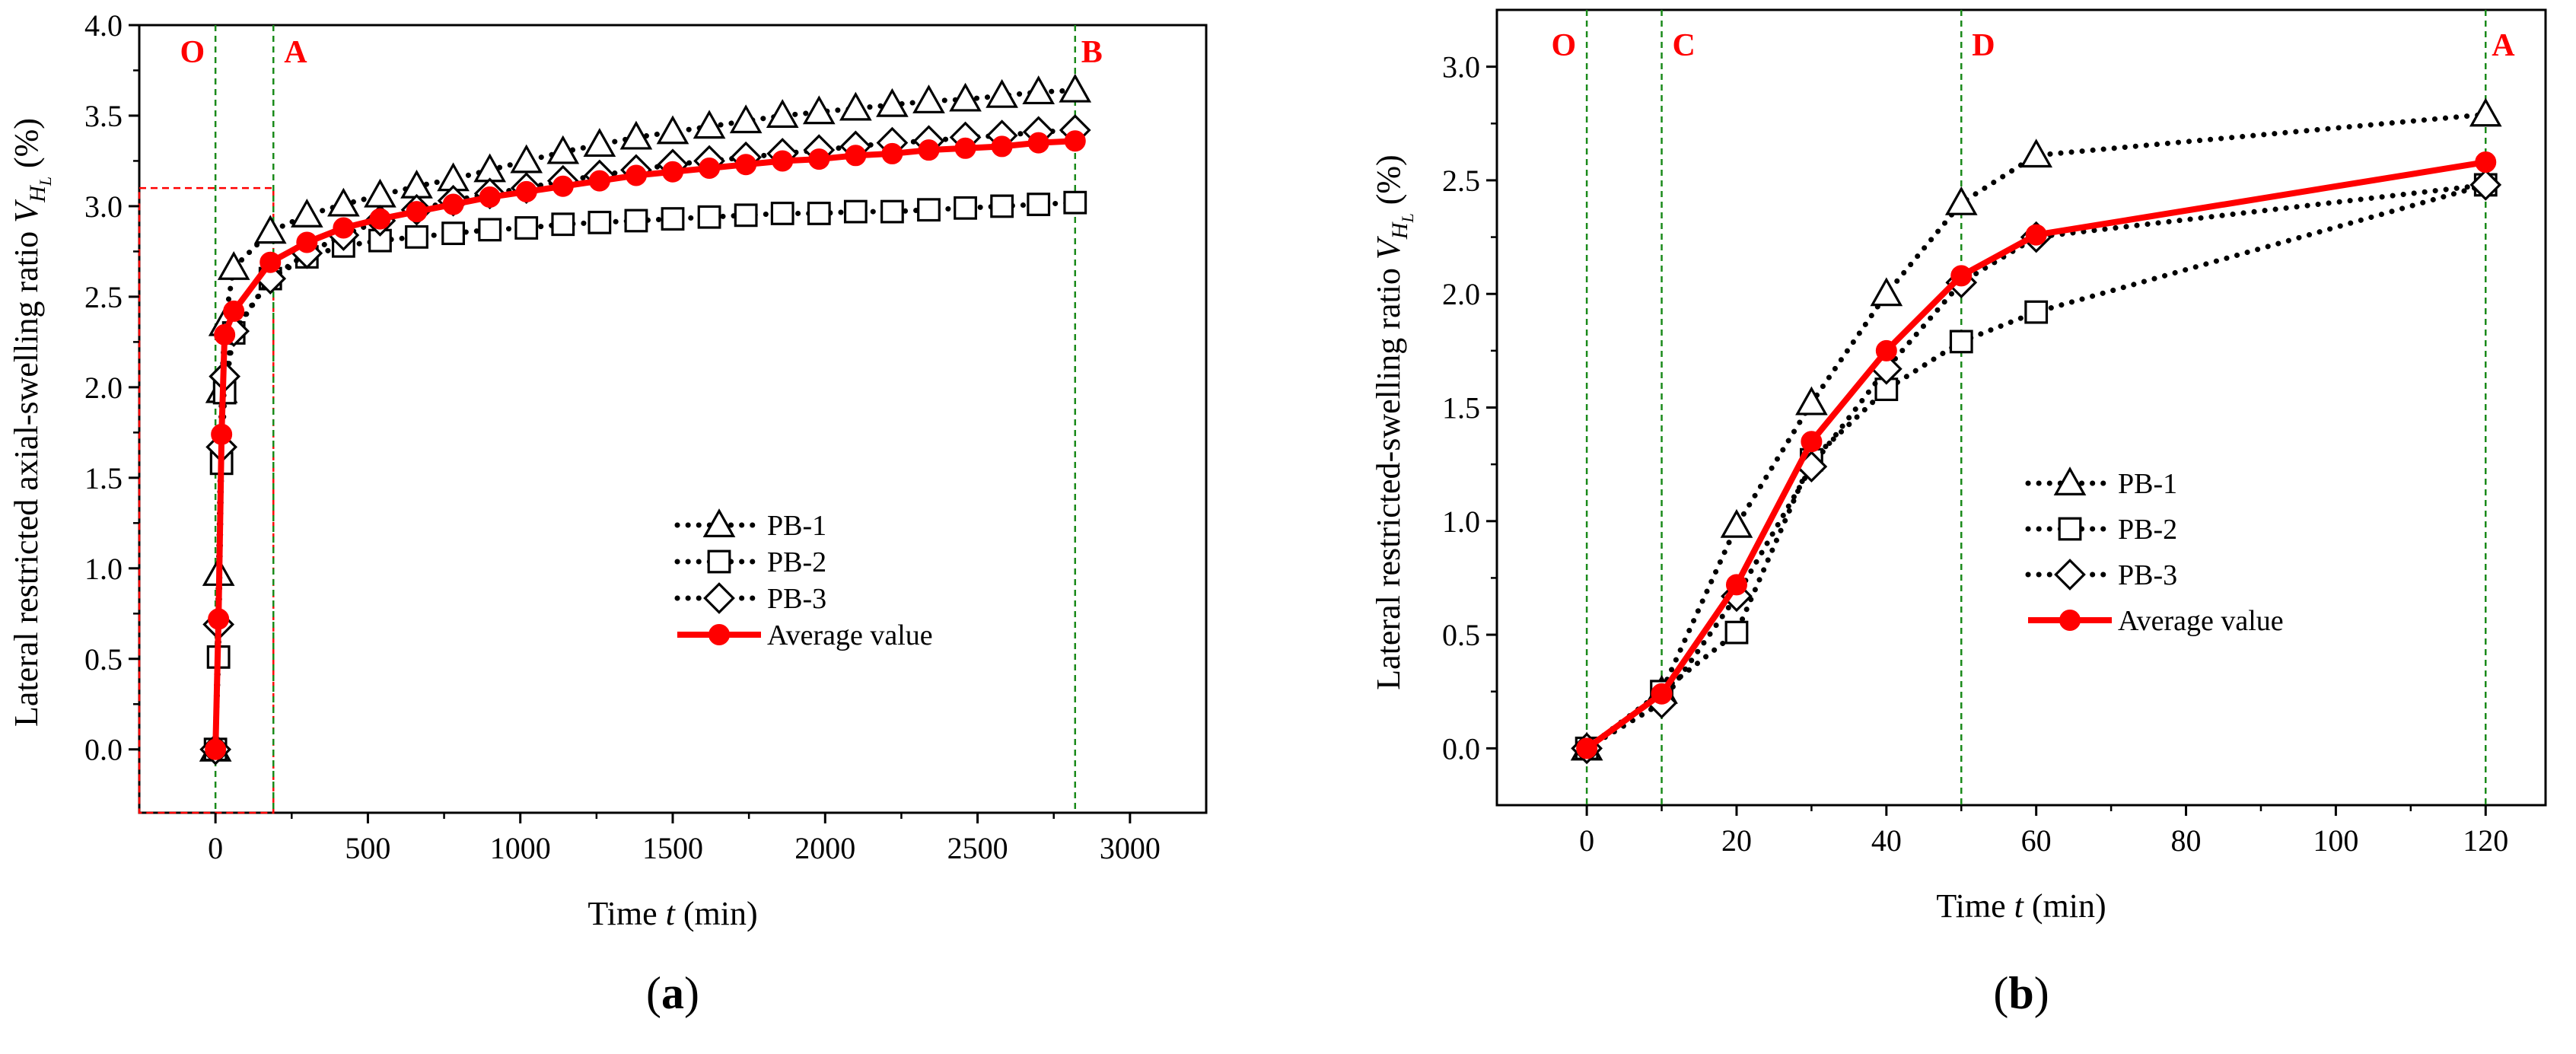 Image resolution: width=2576 pixels, height=1054 pixels. Describe the element at coordinates (1399, 230) in the screenshot. I see `y-axis-label-sub: H` at that location.